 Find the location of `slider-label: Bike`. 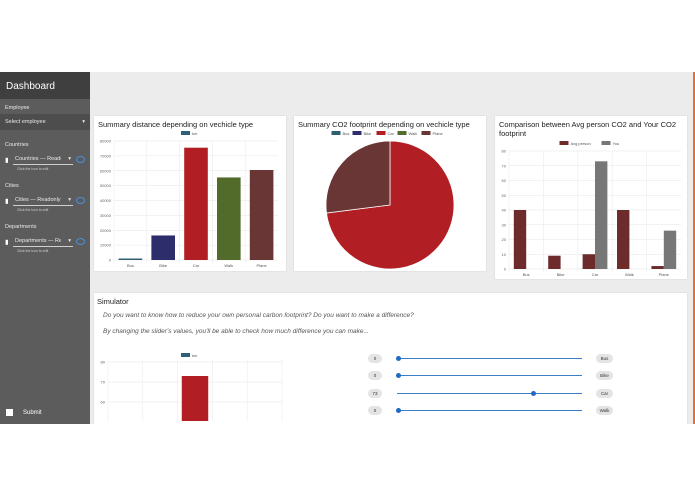

slider-label: Bike is located at coordinates (604, 375).